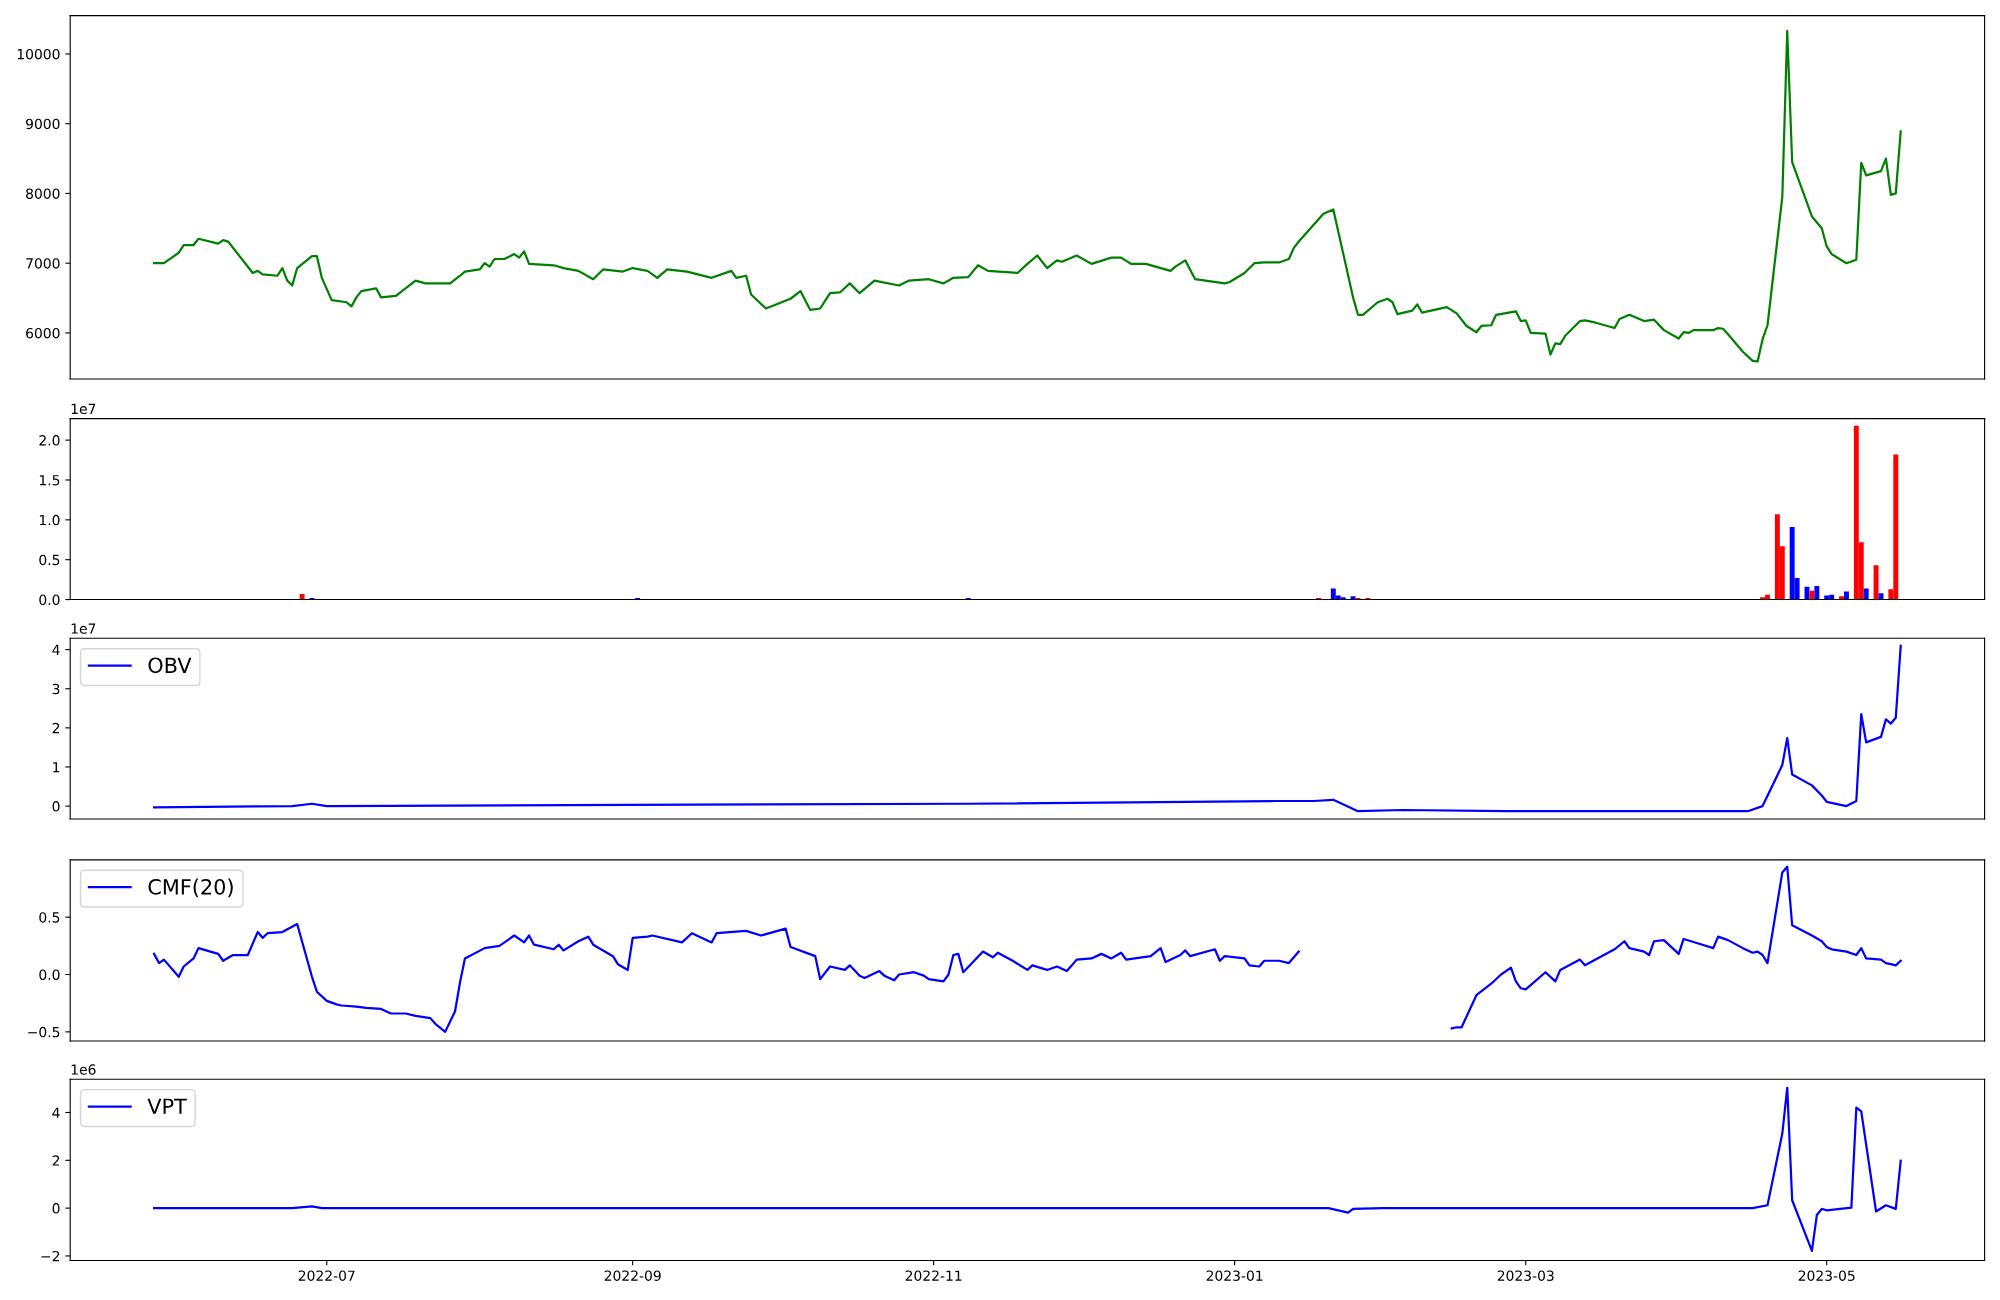 This screenshot has height=1300, width=2000. I want to click on y-tick-label: 6000, so click(43, 333).